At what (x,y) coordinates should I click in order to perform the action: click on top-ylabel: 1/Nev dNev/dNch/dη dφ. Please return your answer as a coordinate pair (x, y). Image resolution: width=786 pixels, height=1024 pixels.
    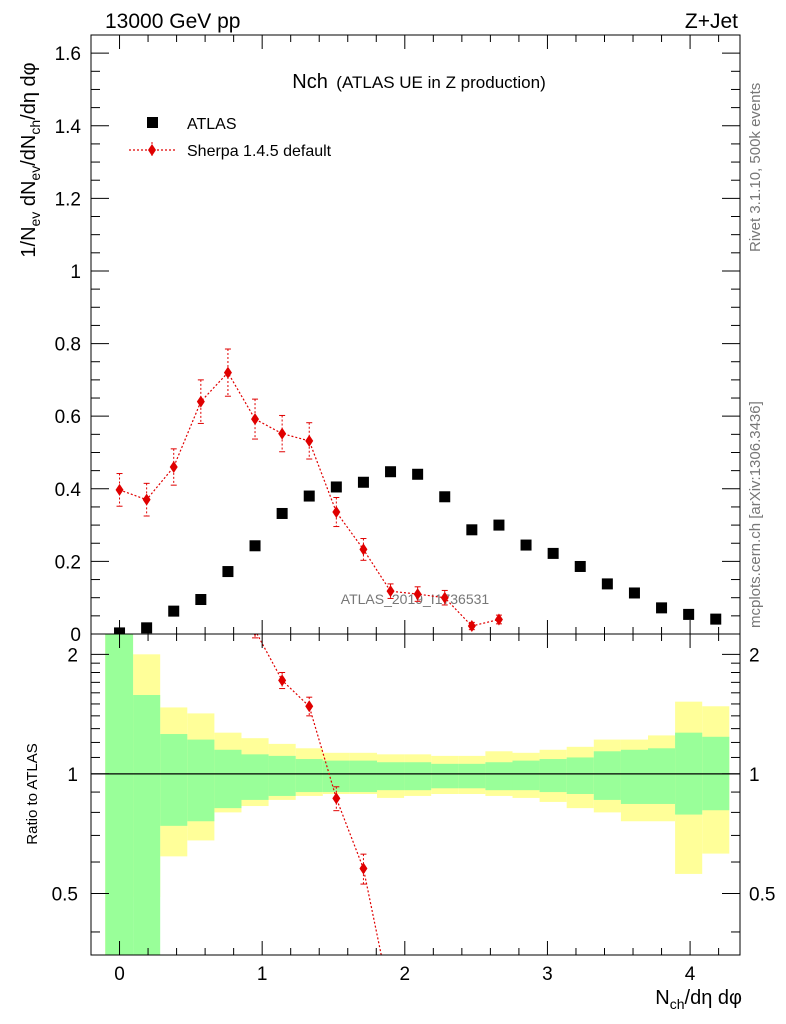
    Looking at the image, I should click on (30, 159).